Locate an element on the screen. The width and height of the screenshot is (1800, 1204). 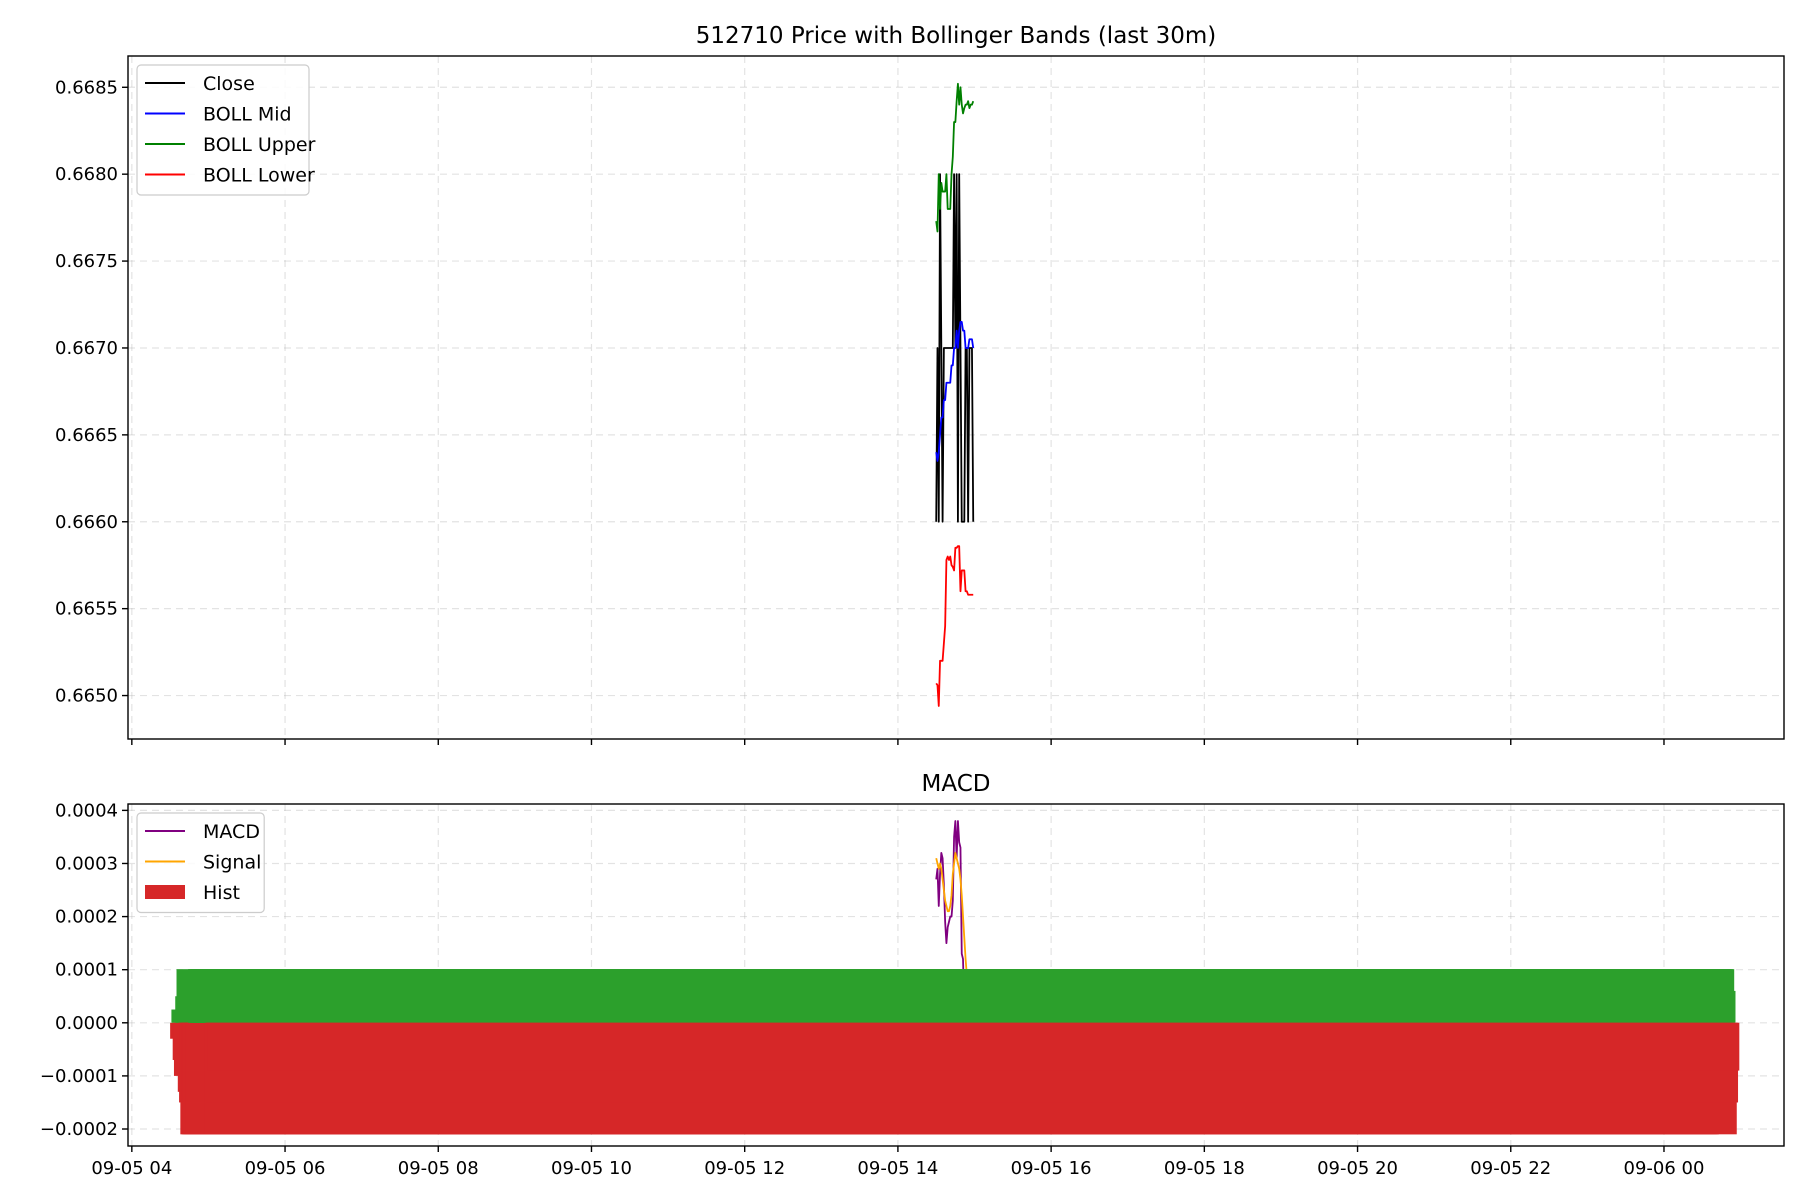
price-panel-plot is located at coordinates (955, 394).